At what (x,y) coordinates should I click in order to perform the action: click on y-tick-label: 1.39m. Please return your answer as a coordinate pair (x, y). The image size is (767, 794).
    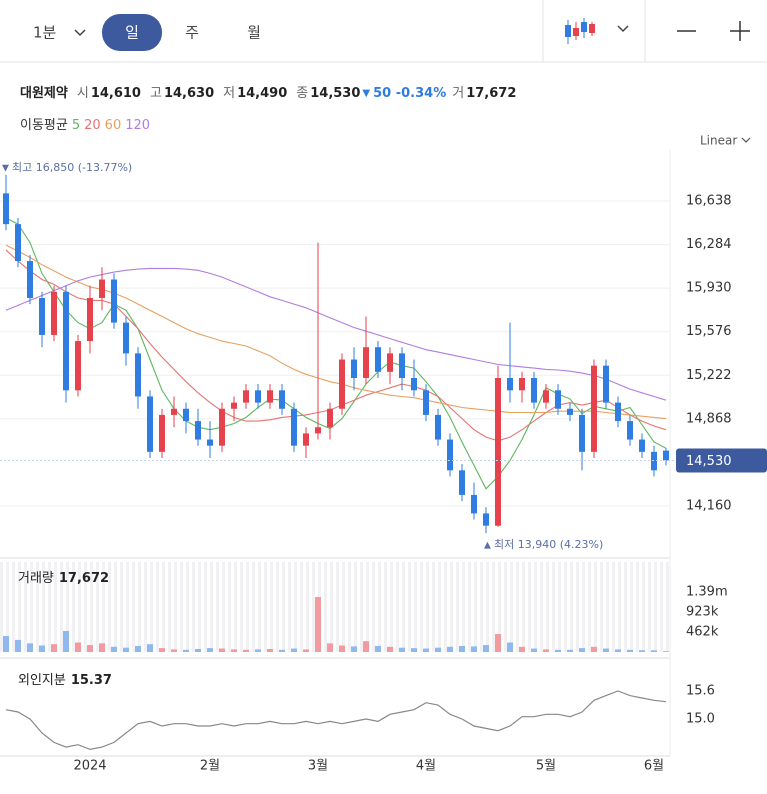
    Looking at the image, I should click on (707, 591).